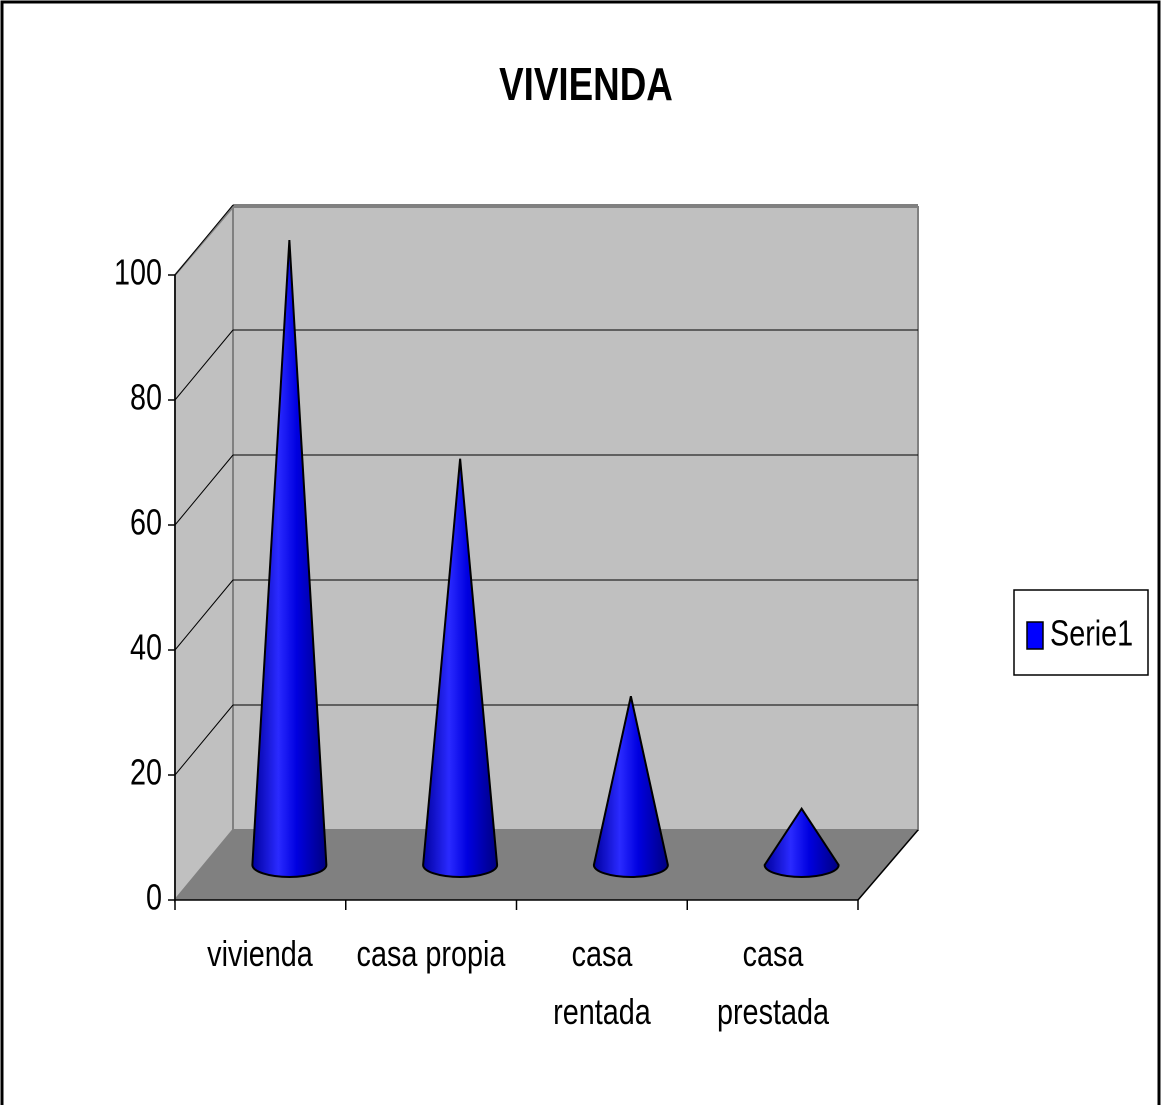 This screenshot has width=1161, height=1105. Describe the element at coordinates (431, 953) in the screenshot. I see `x-tick-label: casa propia` at that location.